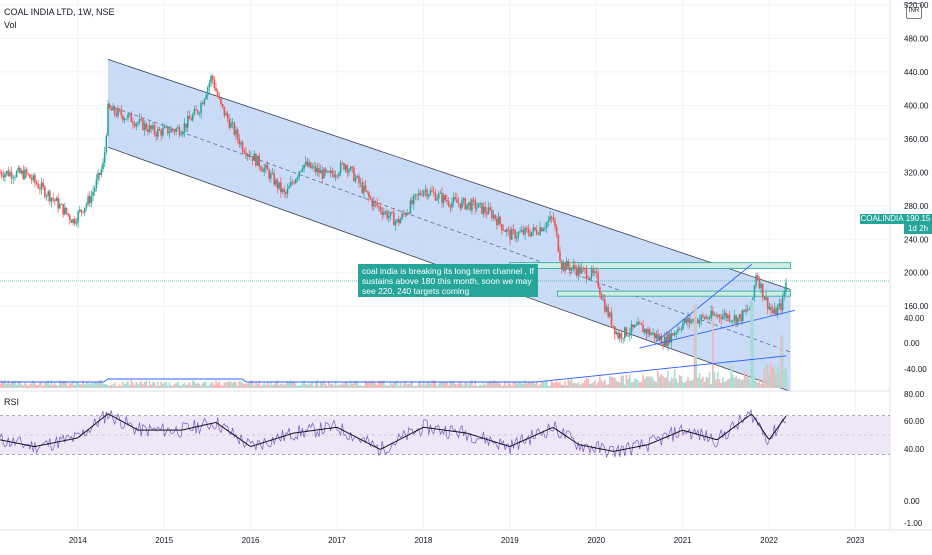 The width and height of the screenshot is (932, 555). I want to click on rsi-ma-line, so click(393, 432).